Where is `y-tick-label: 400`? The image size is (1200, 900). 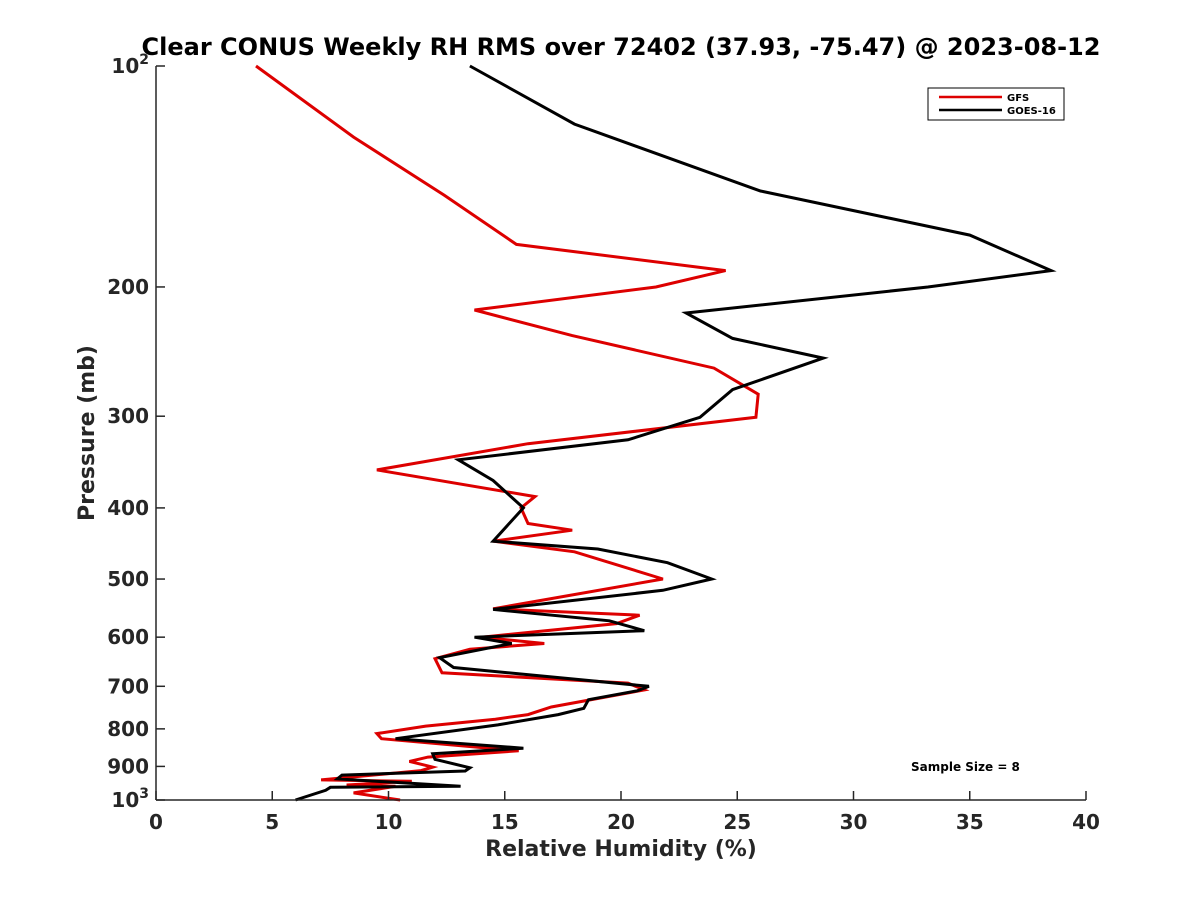
y-tick-label: 400 is located at coordinates (128, 508).